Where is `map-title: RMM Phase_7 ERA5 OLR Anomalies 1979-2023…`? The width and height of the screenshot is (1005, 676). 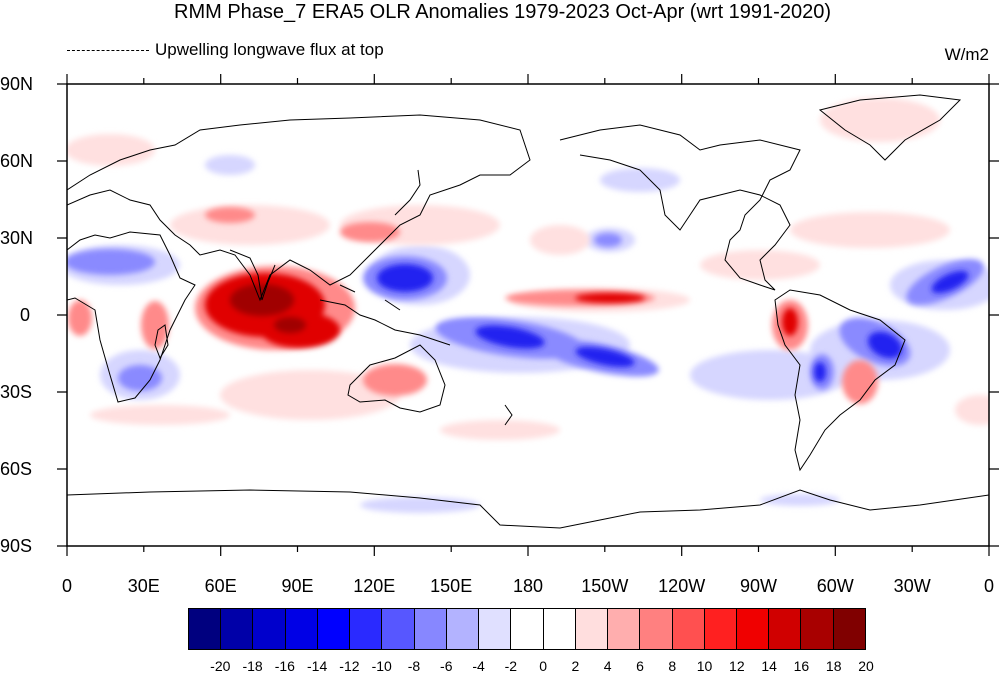 map-title: RMM Phase_7 ERA5 OLR Anomalies 1979-2023… is located at coordinates (502, 12).